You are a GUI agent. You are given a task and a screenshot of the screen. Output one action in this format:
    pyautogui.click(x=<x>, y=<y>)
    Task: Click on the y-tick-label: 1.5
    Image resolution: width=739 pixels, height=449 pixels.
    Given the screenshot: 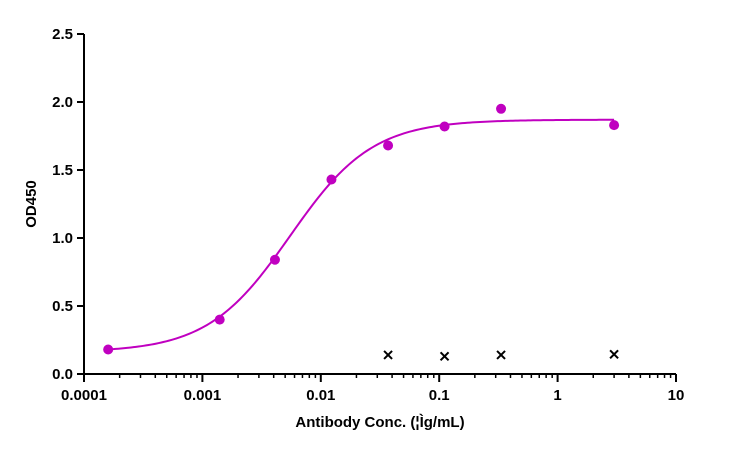 What is the action you would take?
    pyautogui.click(x=62, y=170)
    